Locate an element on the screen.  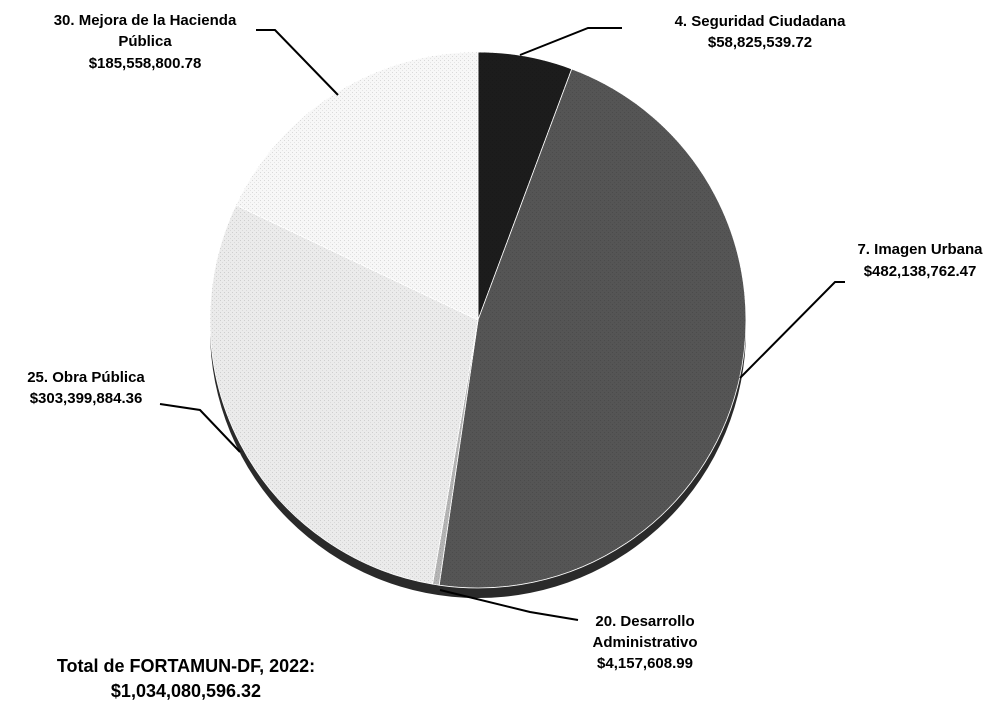
label-mejora-line2: Pública is located at coordinates (145, 41).